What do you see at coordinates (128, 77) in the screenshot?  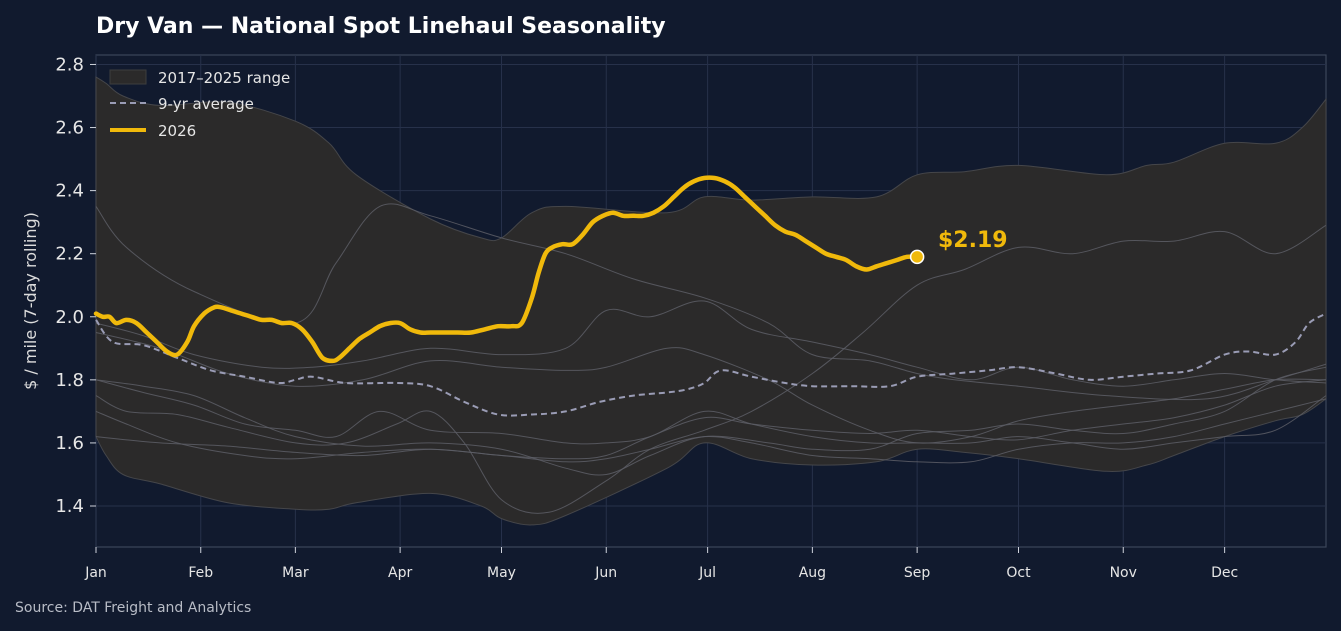 I see `legend-swatch-range` at bounding box center [128, 77].